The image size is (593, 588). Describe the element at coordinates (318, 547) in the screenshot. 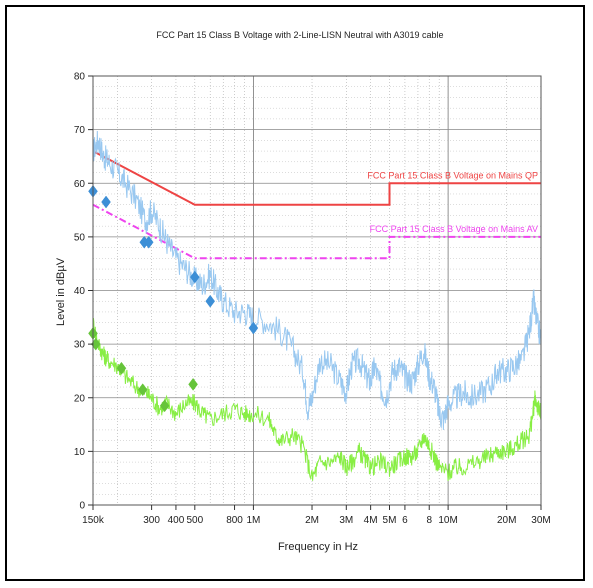

I see `x-axis-label: Frequency in Hz` at that location.